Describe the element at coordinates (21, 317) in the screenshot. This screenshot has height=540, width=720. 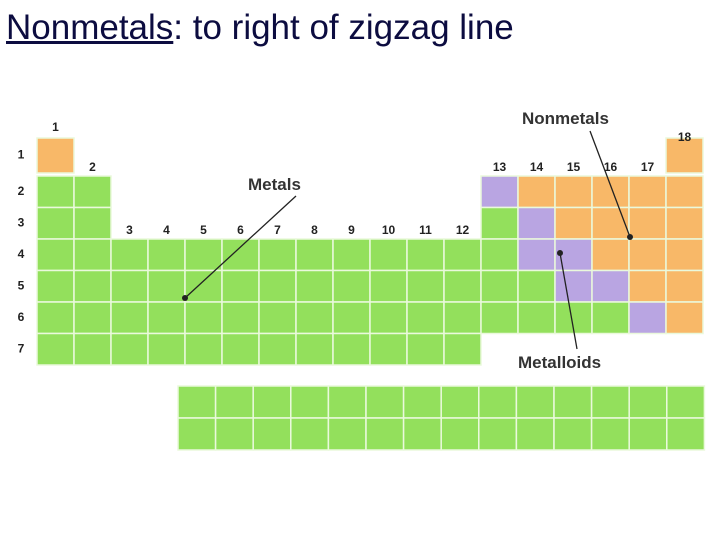
I see `period-number: 6` at that location.